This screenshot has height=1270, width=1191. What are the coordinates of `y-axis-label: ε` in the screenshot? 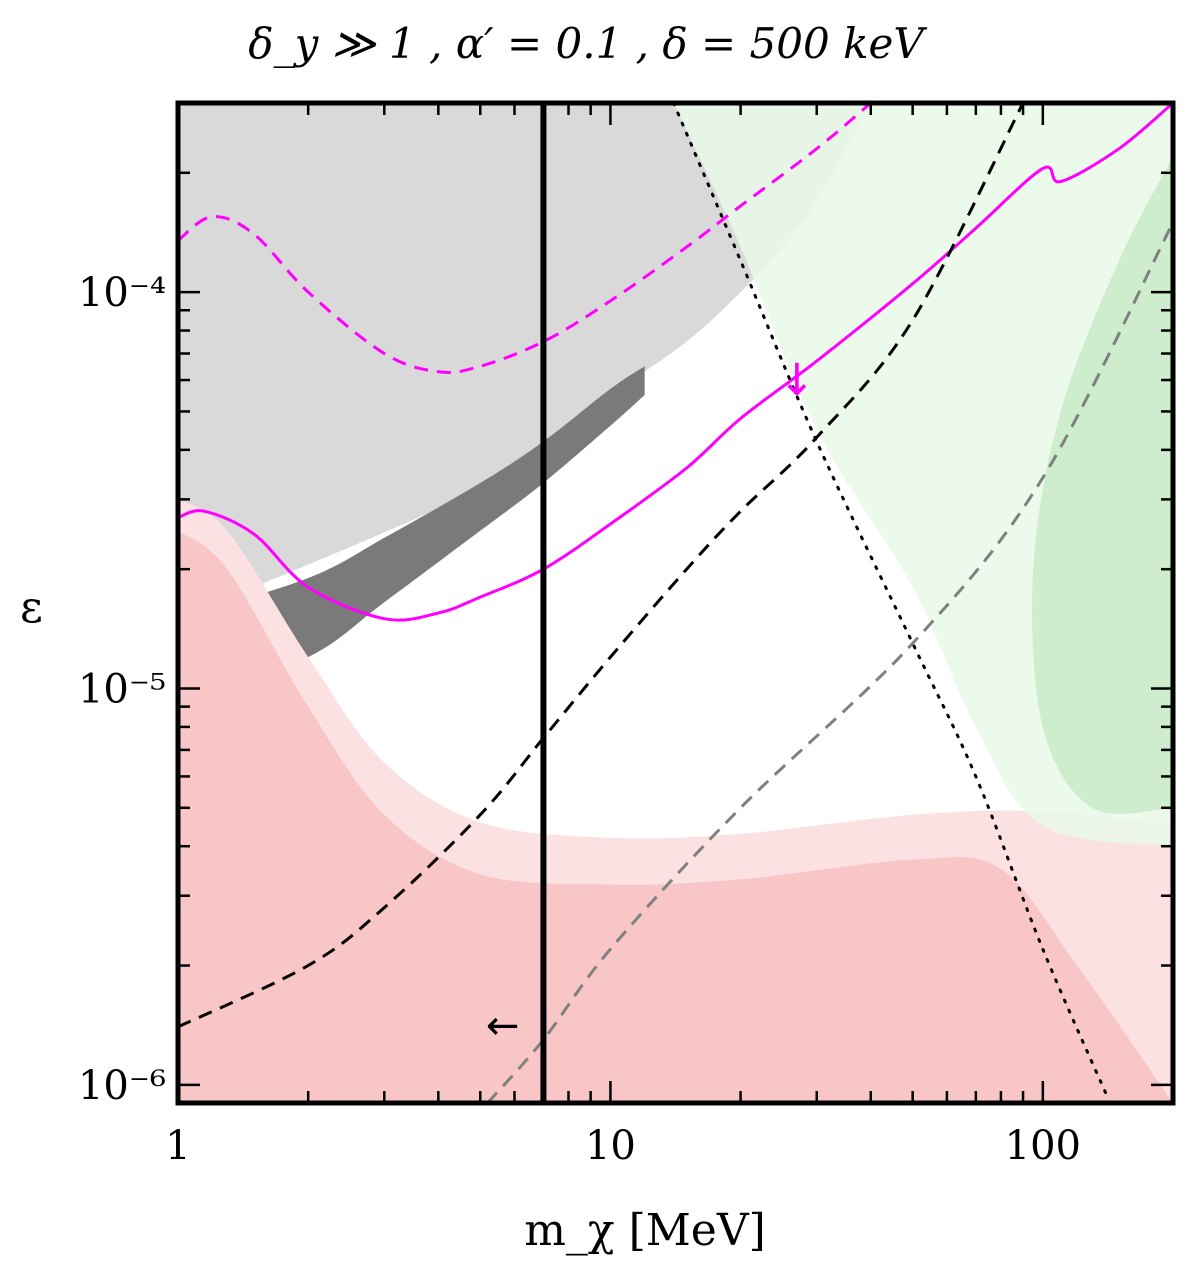 It's located at (31, 607).